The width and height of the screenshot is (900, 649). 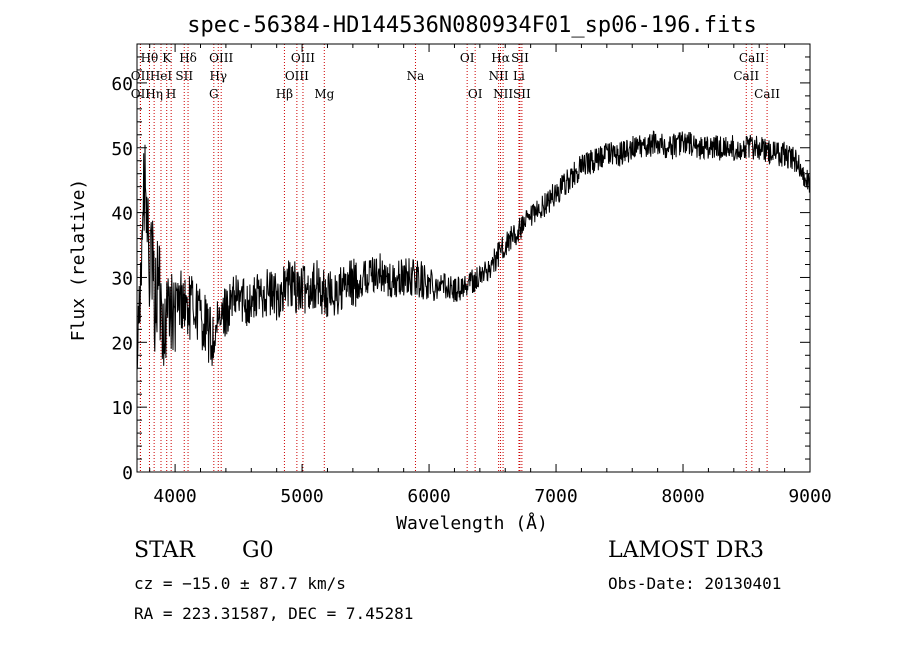 What do you see at coordinates (164, 550) in the screenshot?
I see `object-class: STAR` at bounding box center [164, 550].